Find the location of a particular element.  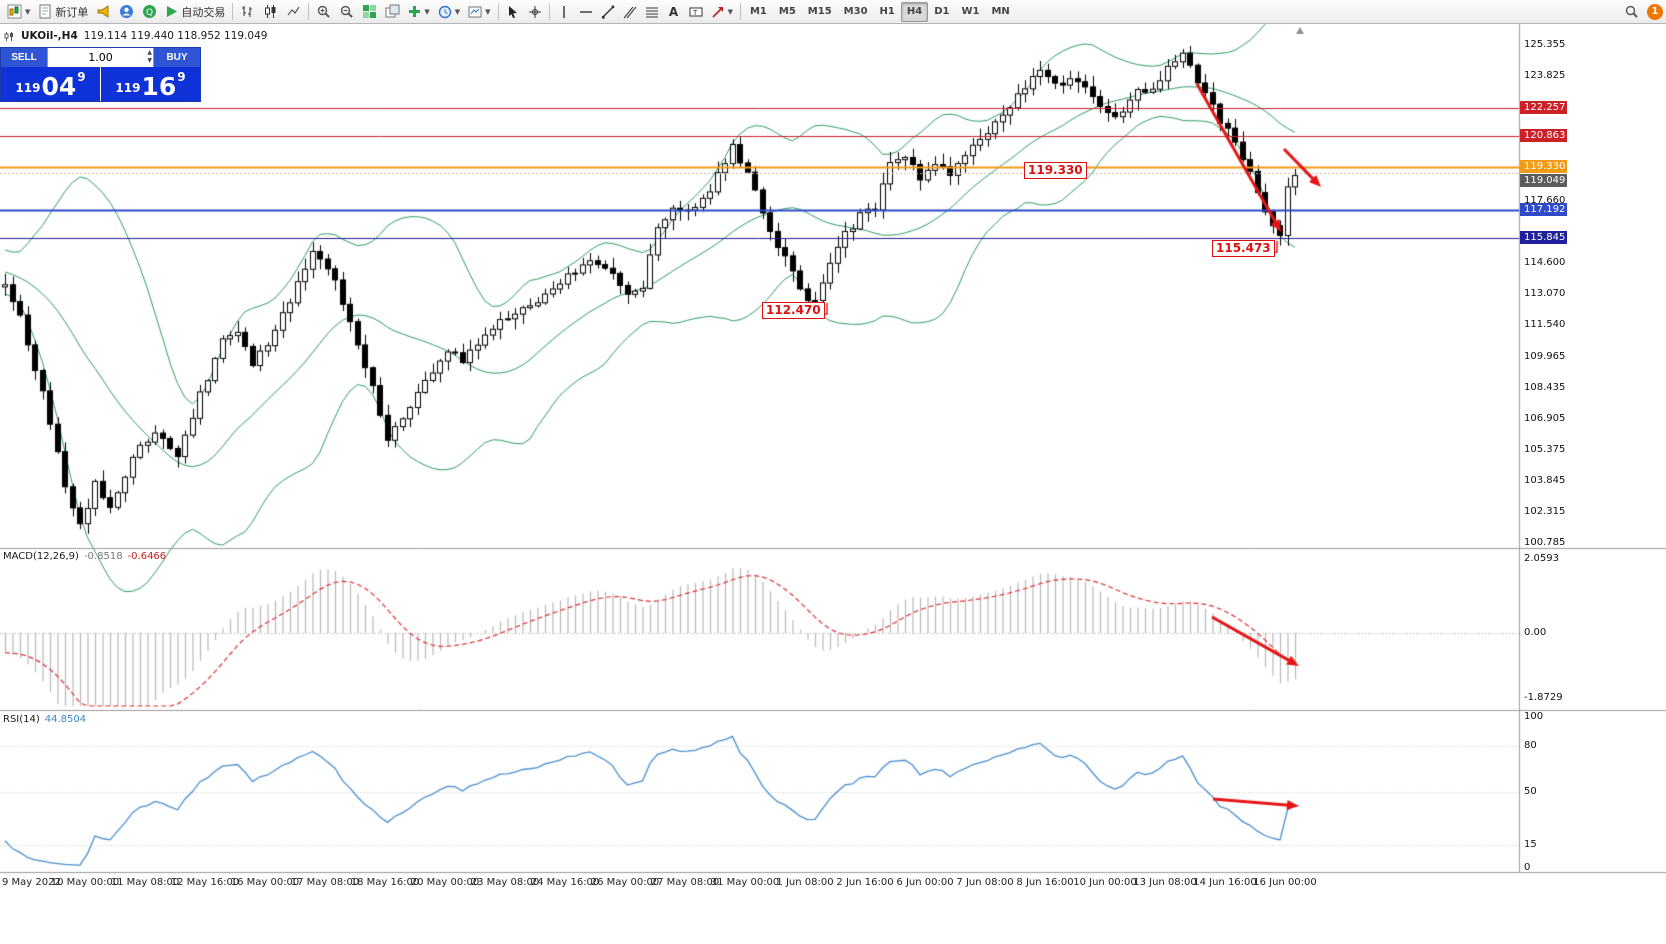

main-toolbar: ▼ 新订单 Q 自动交易 ▼ ▼ ▼ A T is located at coordinates (833, 12).